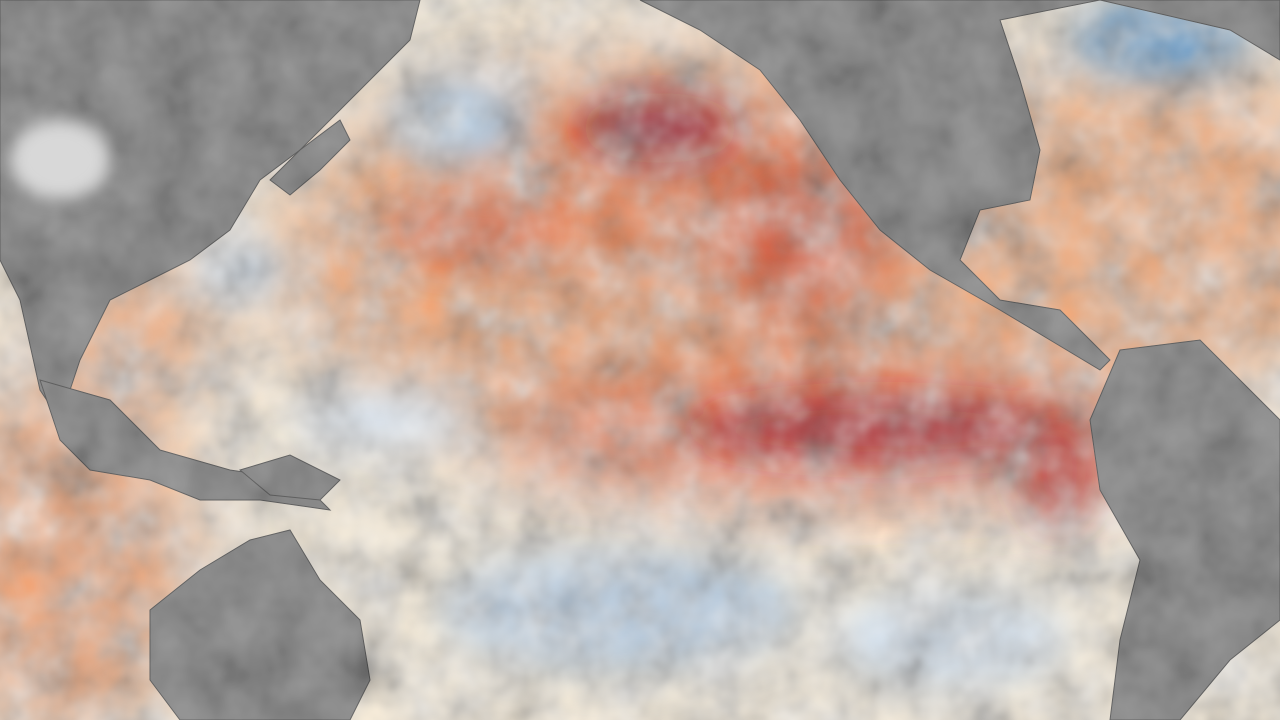 The image size is (1280, 720). What do you see at coordinates (260, 624) in the screenshot?
I see `australia` at bounding box center [260, 624].